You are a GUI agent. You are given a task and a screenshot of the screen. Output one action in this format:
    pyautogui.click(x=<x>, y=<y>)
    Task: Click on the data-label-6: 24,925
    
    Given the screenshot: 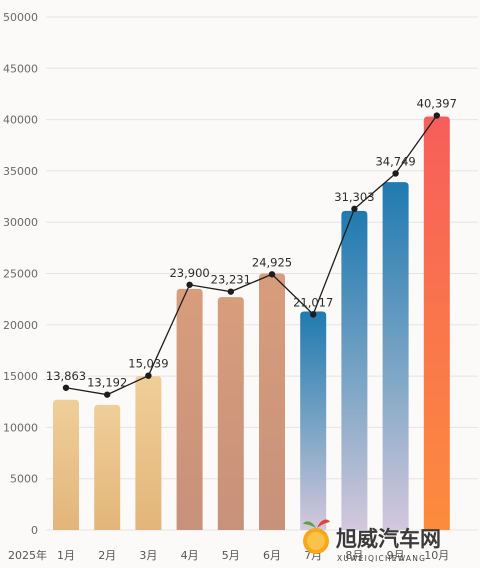 What is the action you would take?
    pyautogui.click(x=272, y=262)
    